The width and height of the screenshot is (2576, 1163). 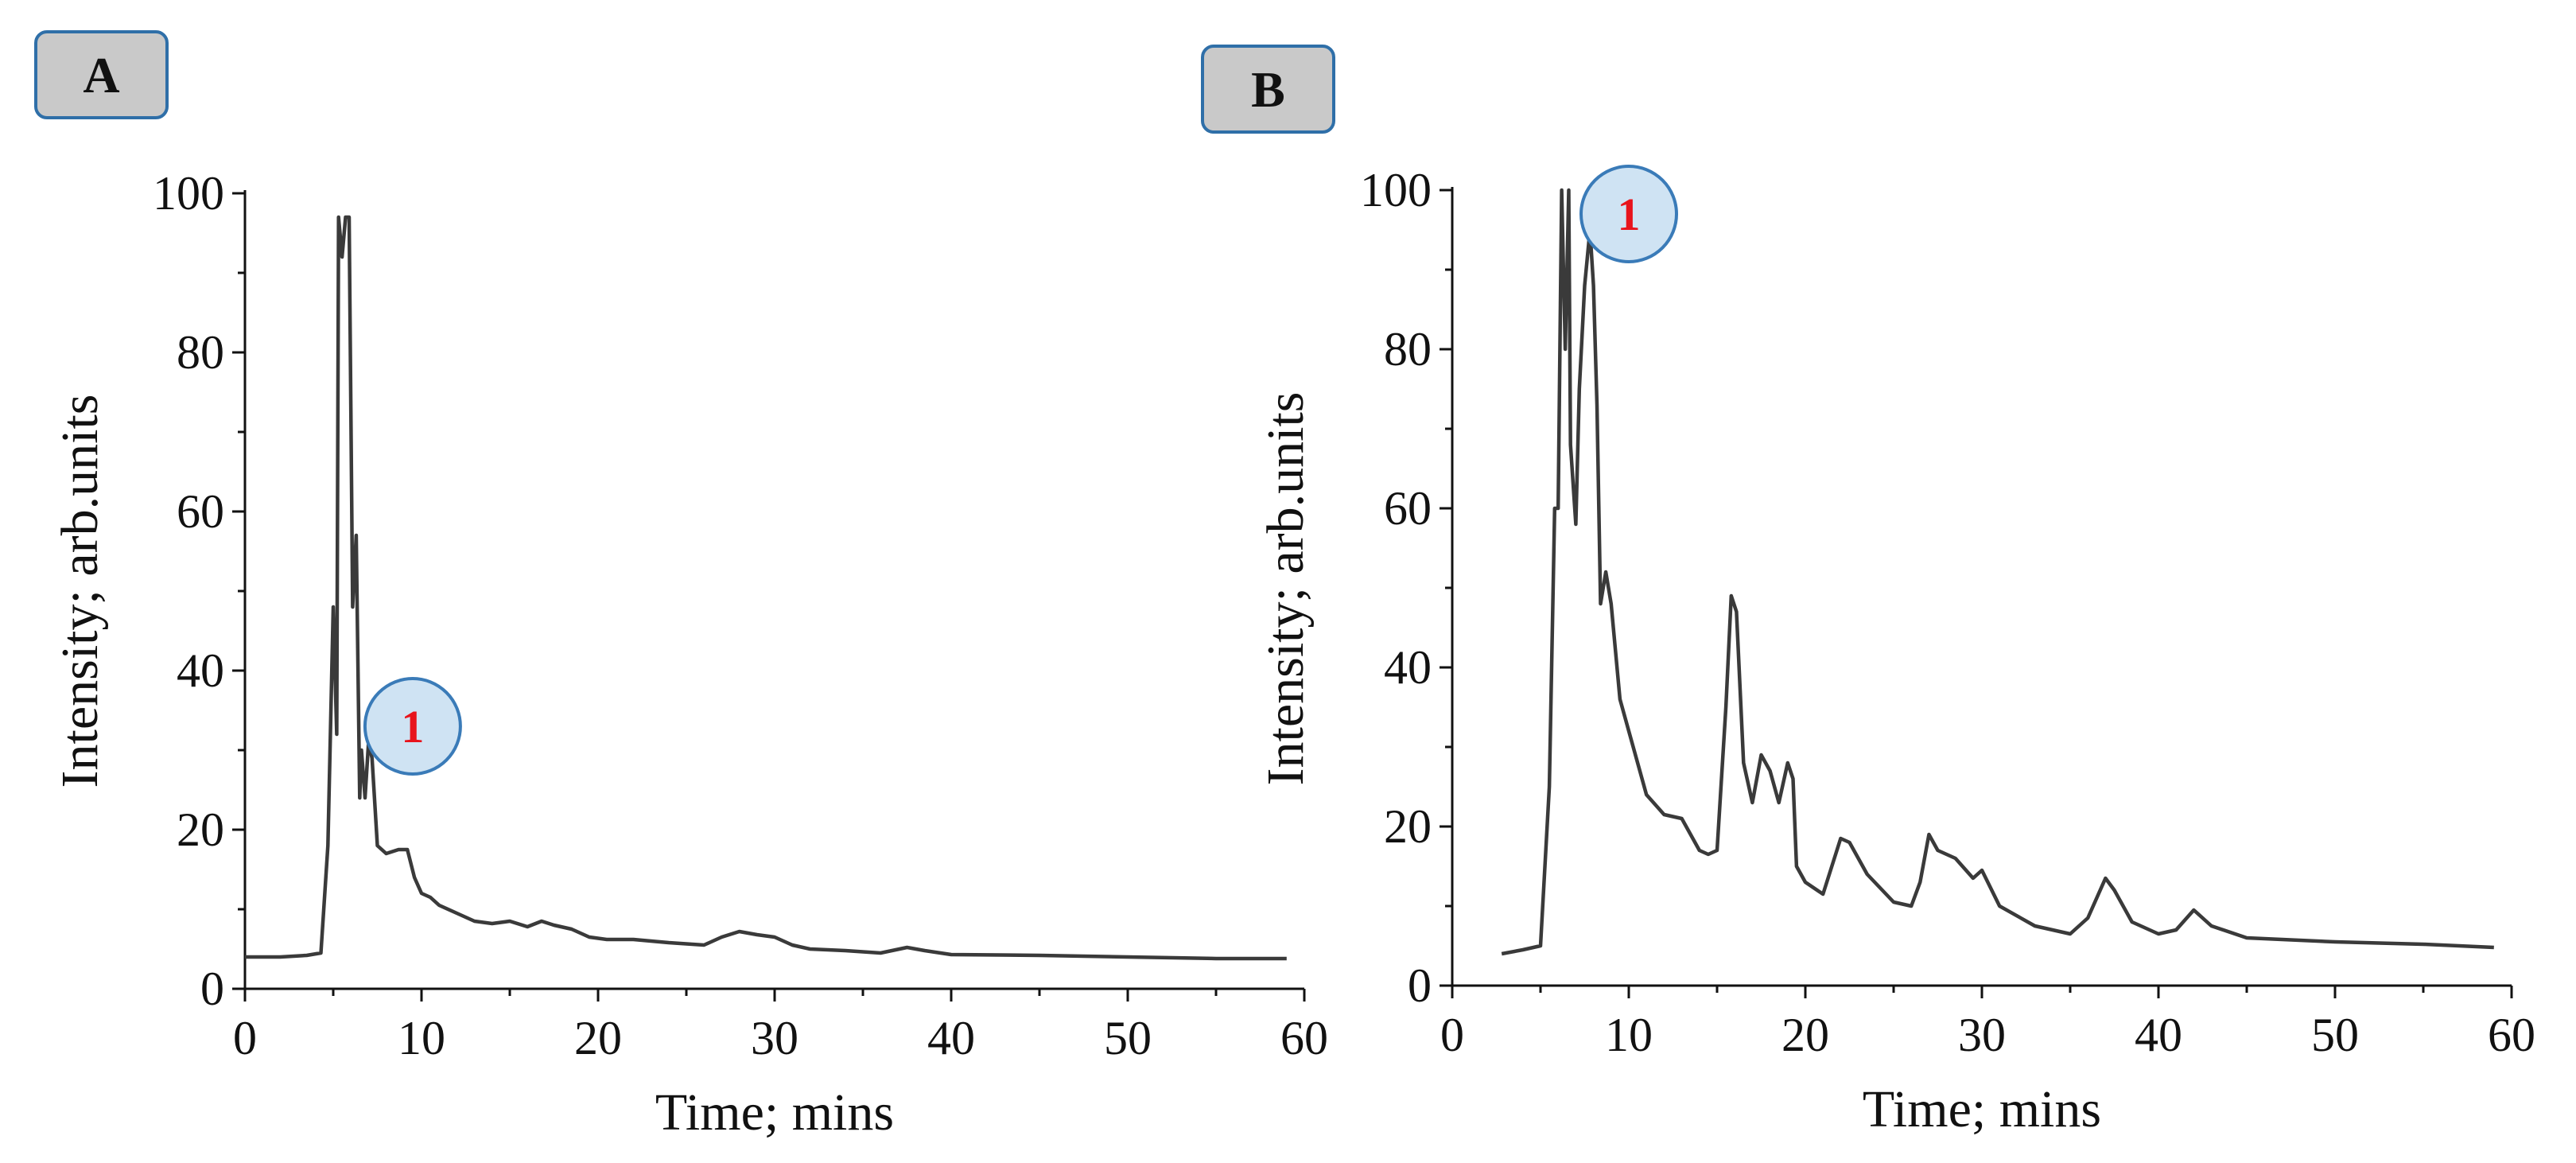 I want to click on panel-label: B, so click(x=1268, y=89).